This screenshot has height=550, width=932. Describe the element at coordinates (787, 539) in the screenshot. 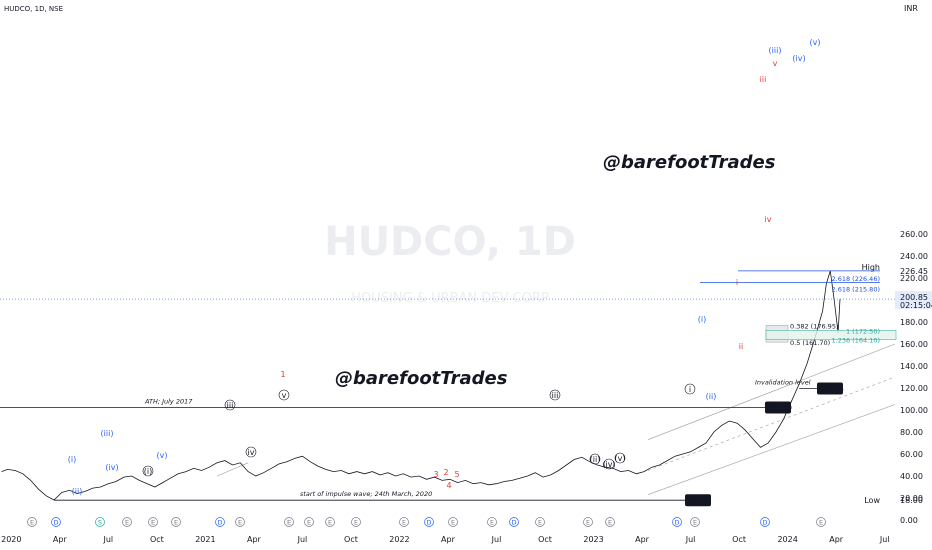

I see `x-tick-label: 2024` at that location.